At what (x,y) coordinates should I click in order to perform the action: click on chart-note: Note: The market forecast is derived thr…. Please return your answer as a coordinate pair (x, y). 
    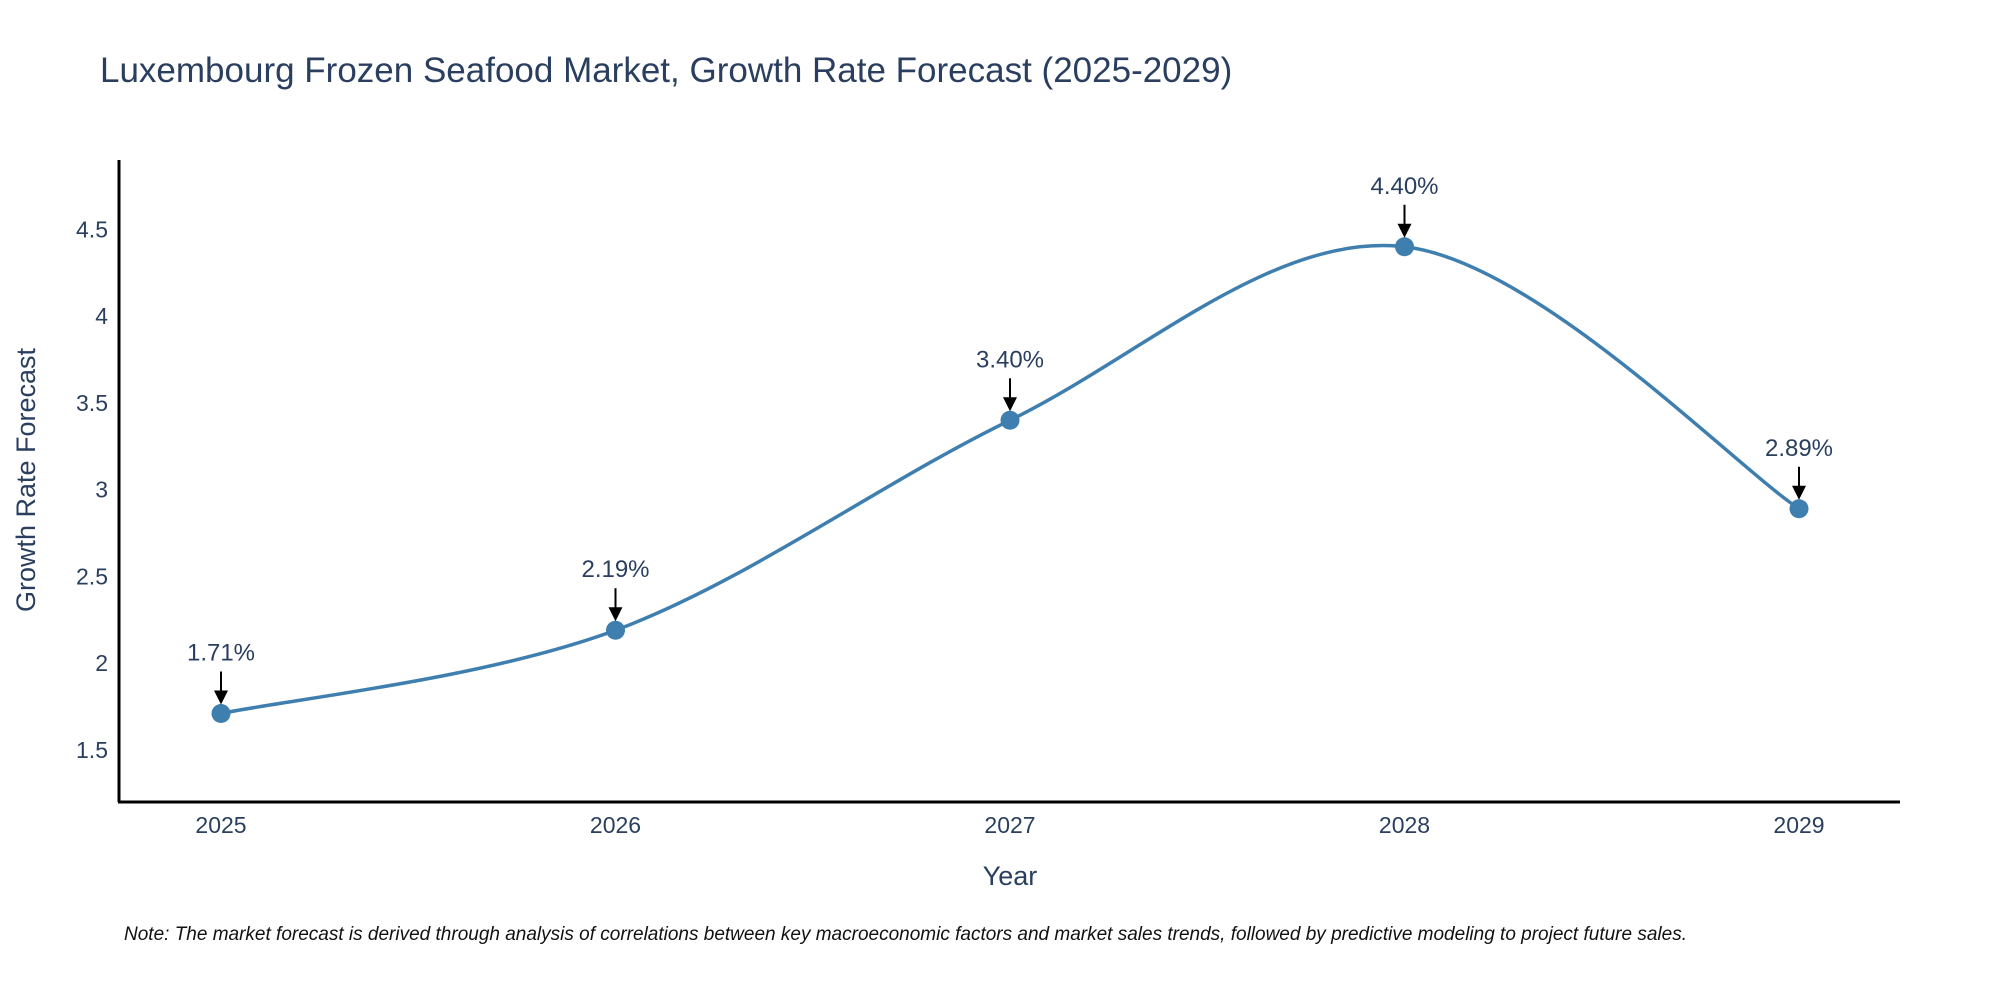
    Looking at the image, I should click on (905, 934).